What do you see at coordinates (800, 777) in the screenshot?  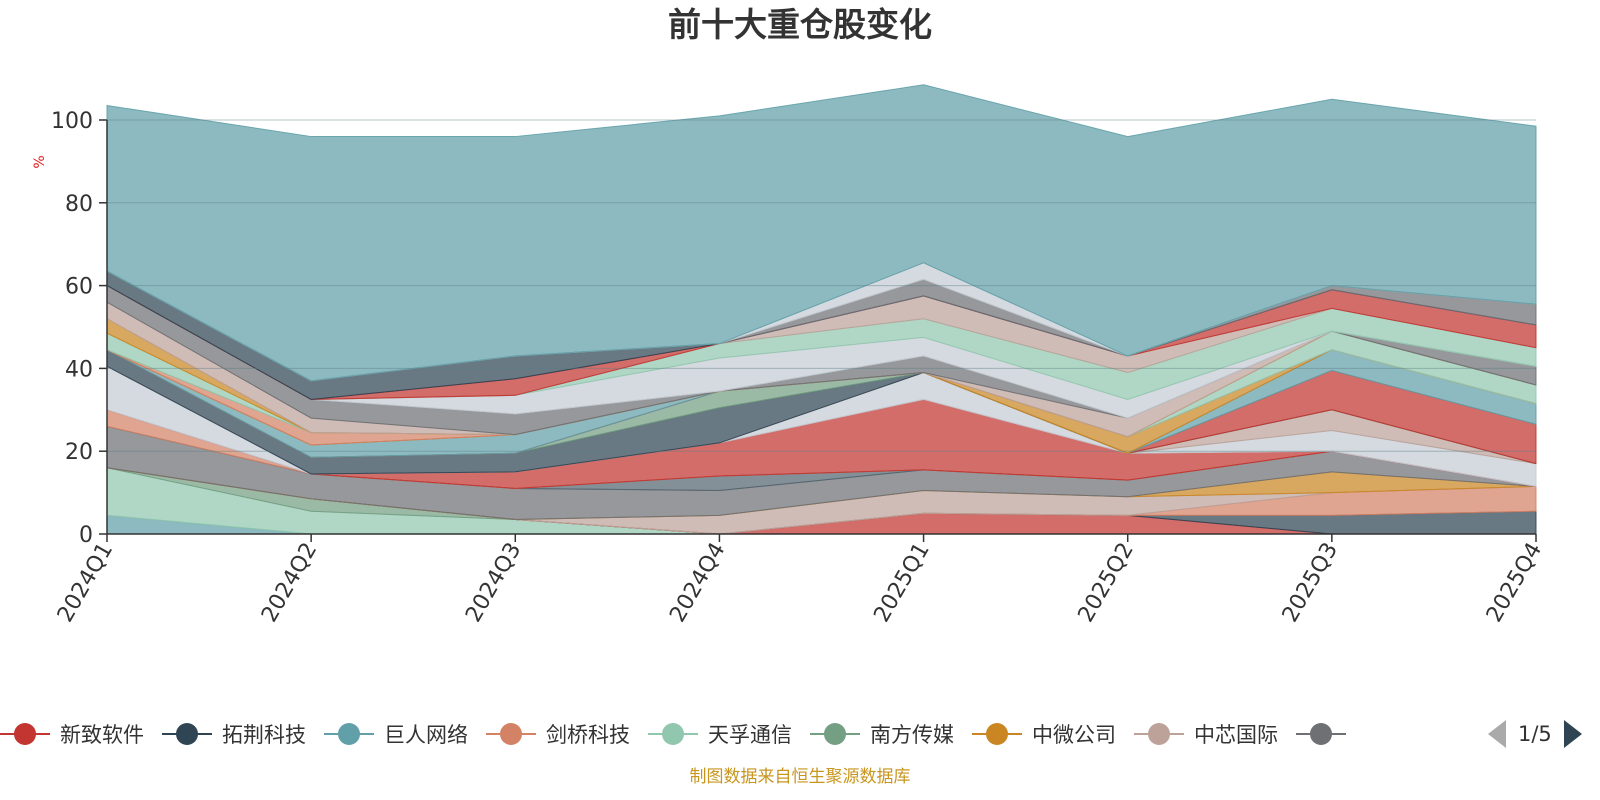 I see `data-source-note: 制图数据来自恒生聚源数据库` at bounding box center [800, 777].